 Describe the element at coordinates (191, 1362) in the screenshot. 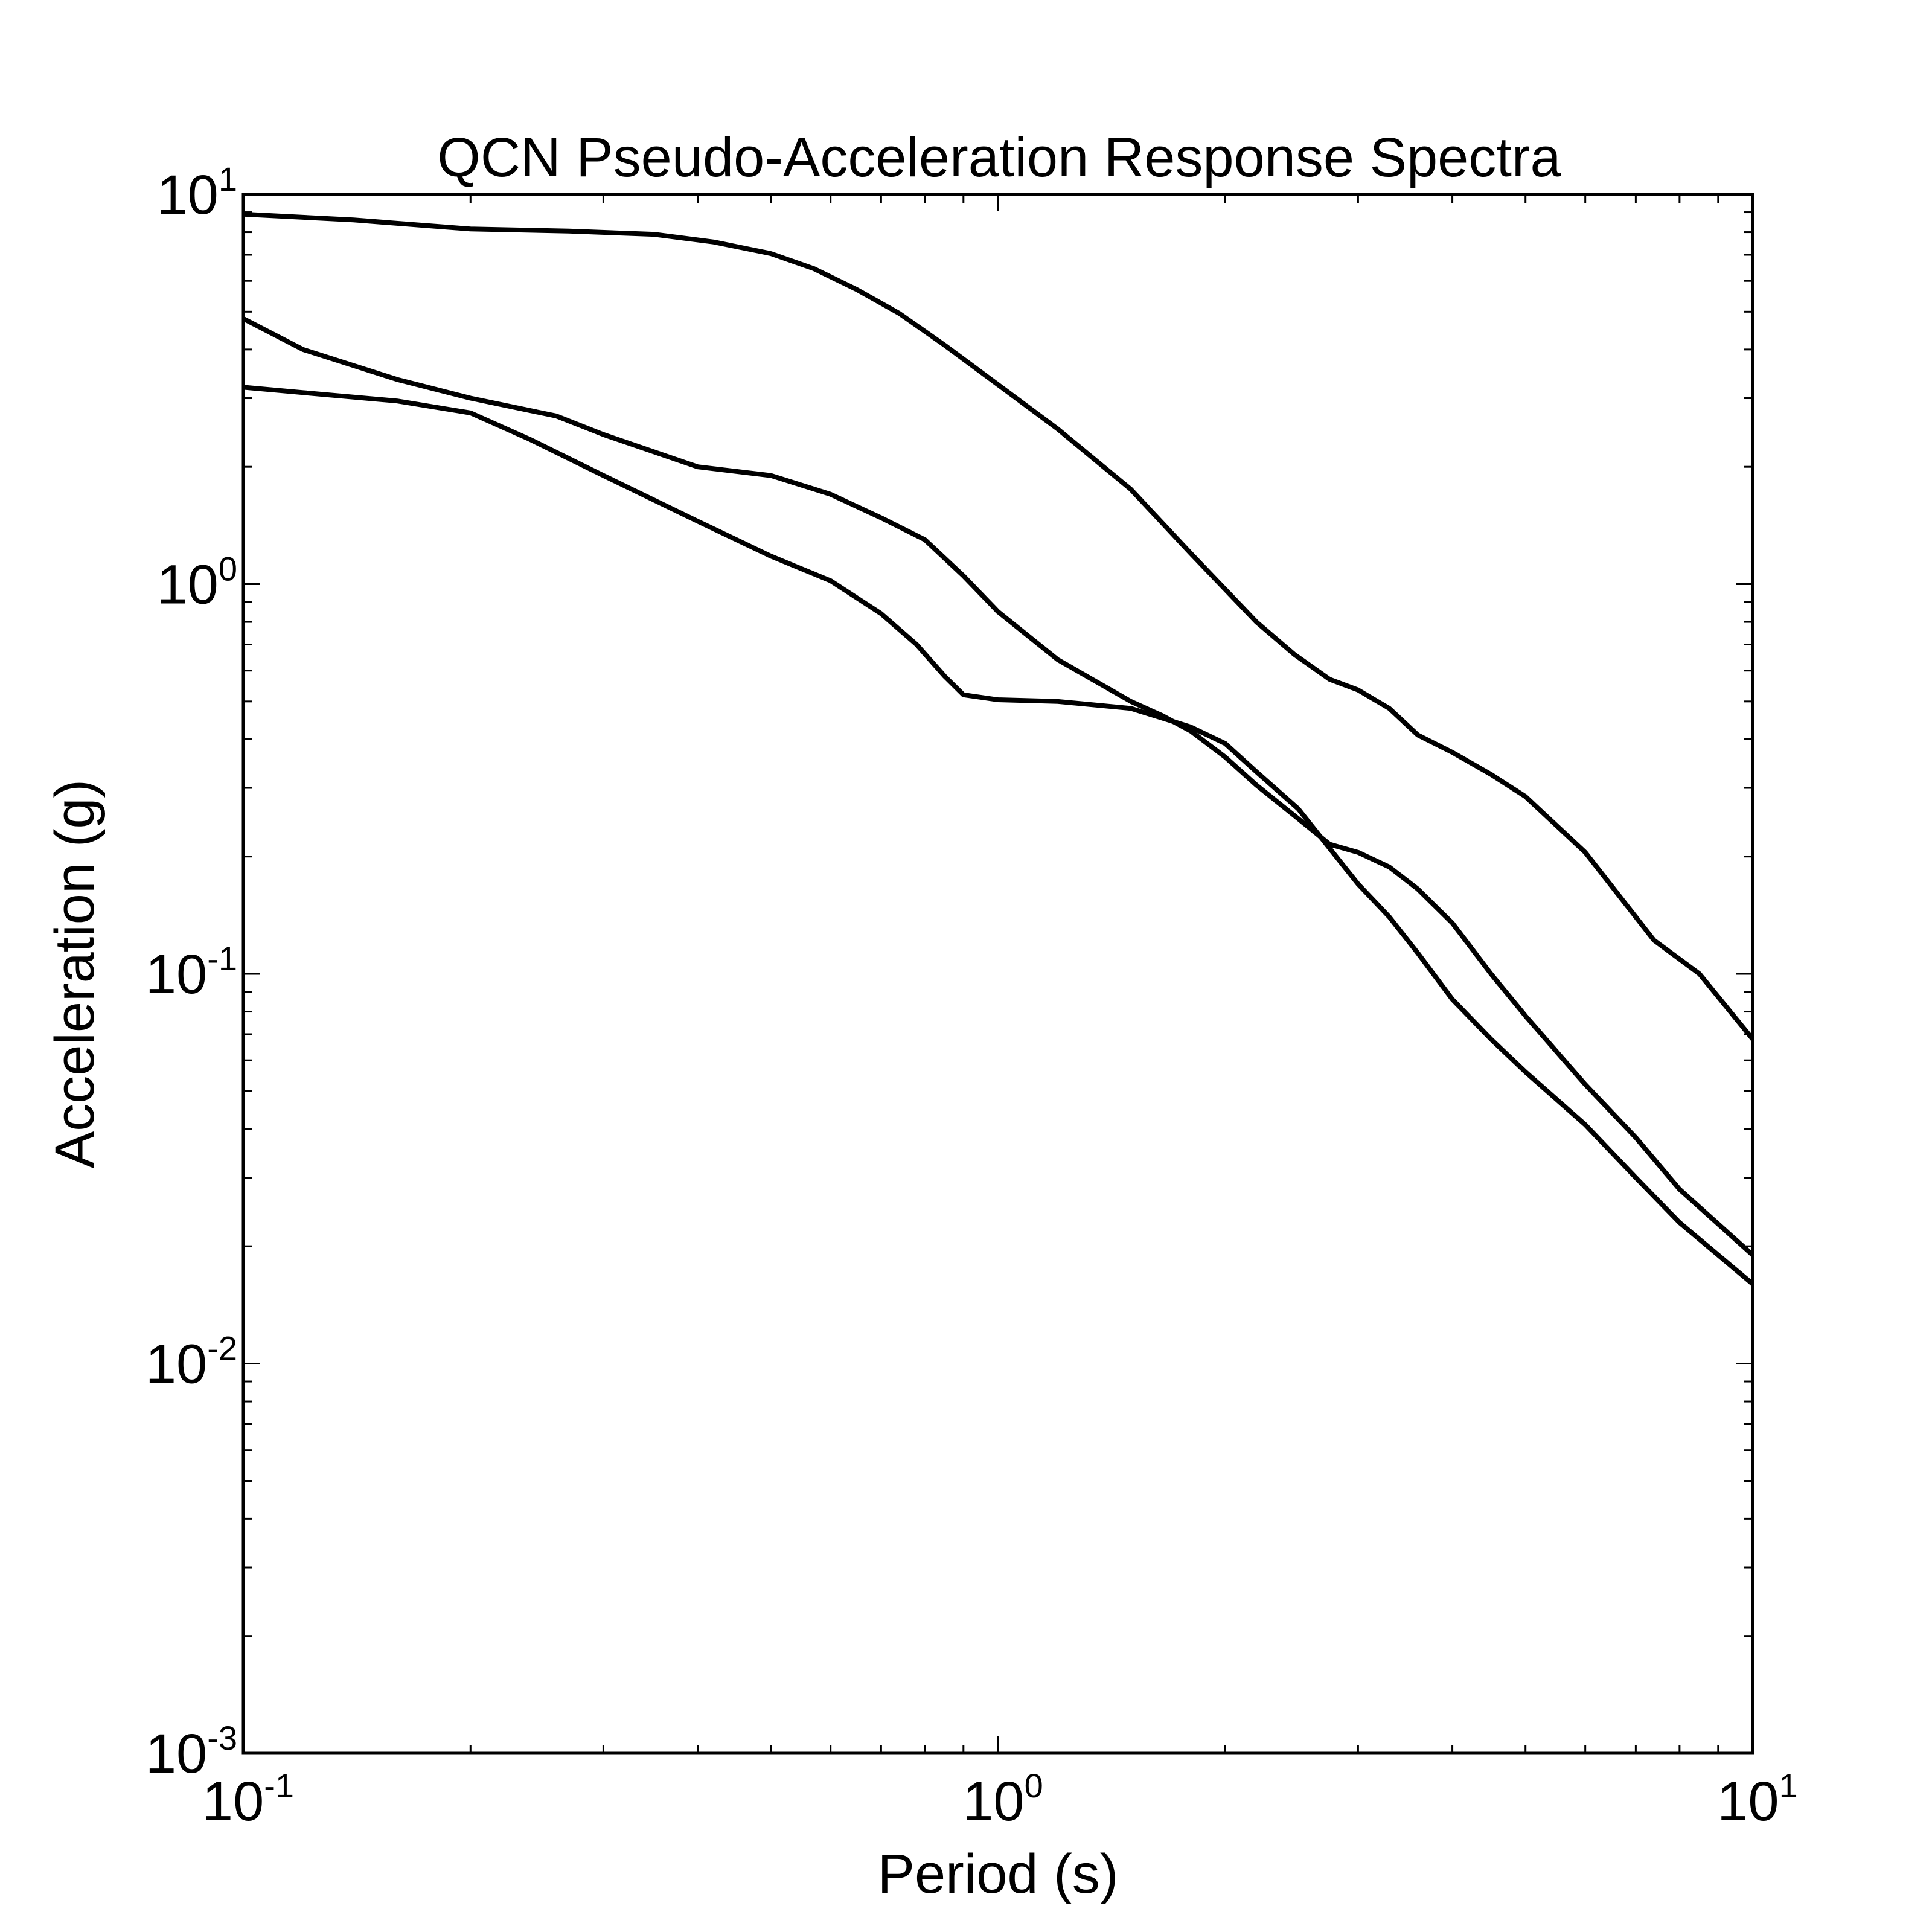

I see `y-tick-label: 10⁻²` at that location.